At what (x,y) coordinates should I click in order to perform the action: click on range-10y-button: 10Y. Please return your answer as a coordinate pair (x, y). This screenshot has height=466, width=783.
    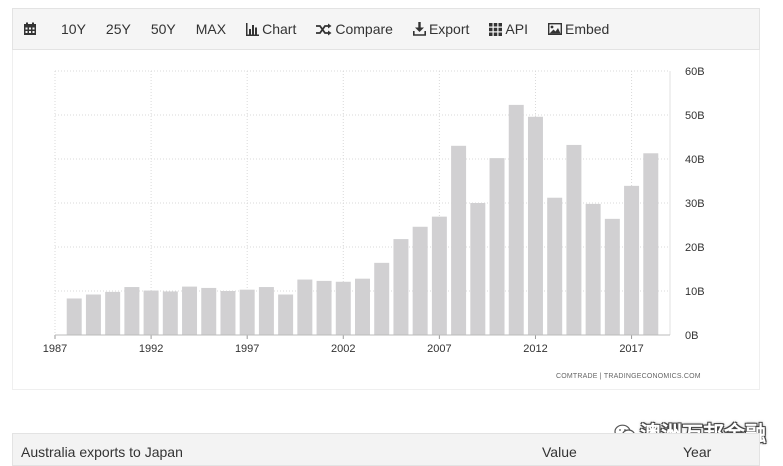
    Looking at the image, I should click on (73, 29).